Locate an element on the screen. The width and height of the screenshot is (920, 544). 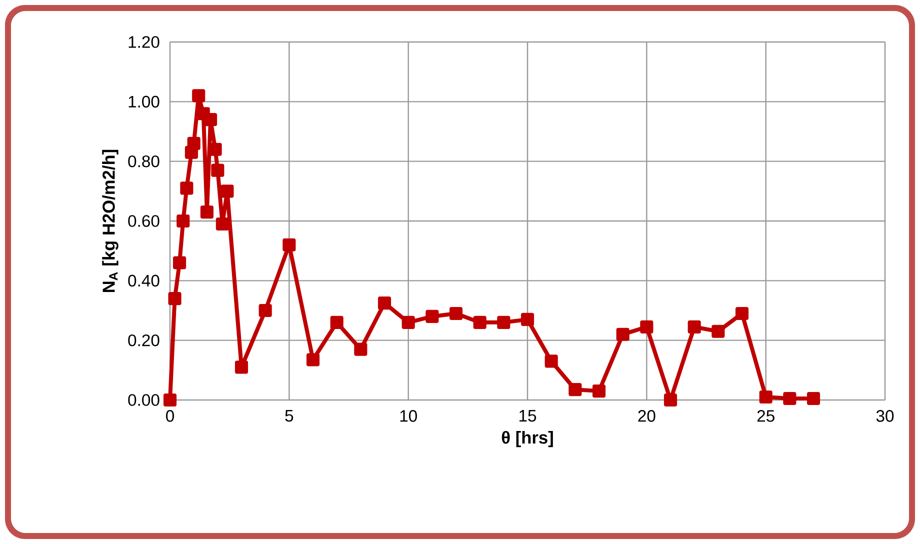
y-tick-label: 0.00 is located at coordinates (144, 400).